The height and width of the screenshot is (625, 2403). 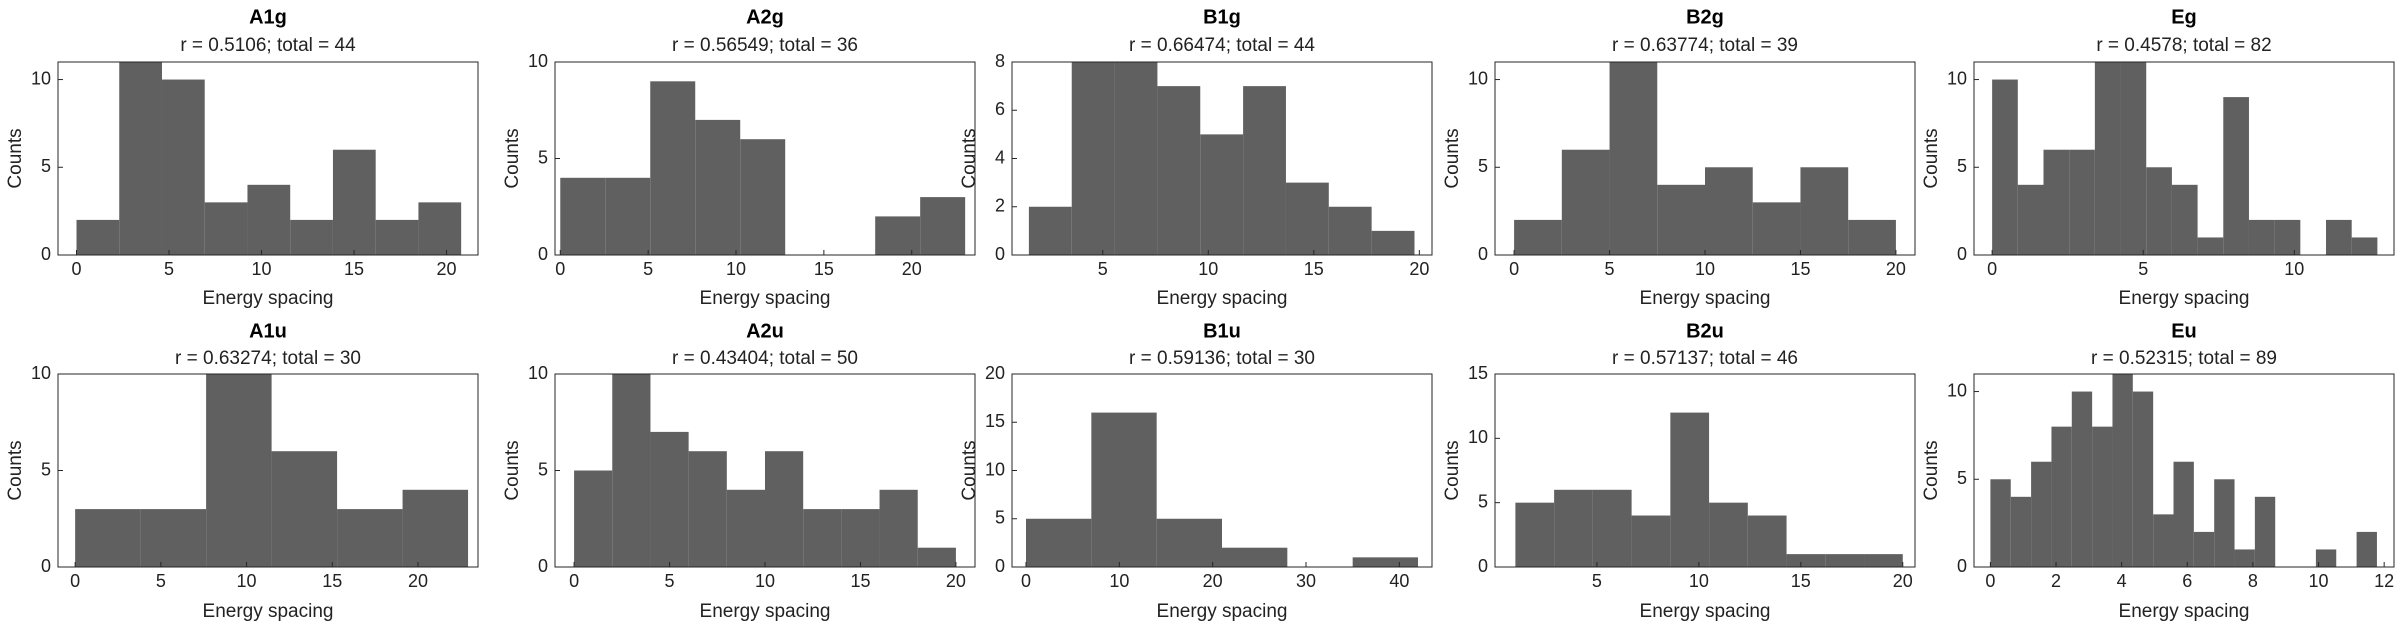 I want to click on x-tick-label: 2, so click(x=2056, y=581).